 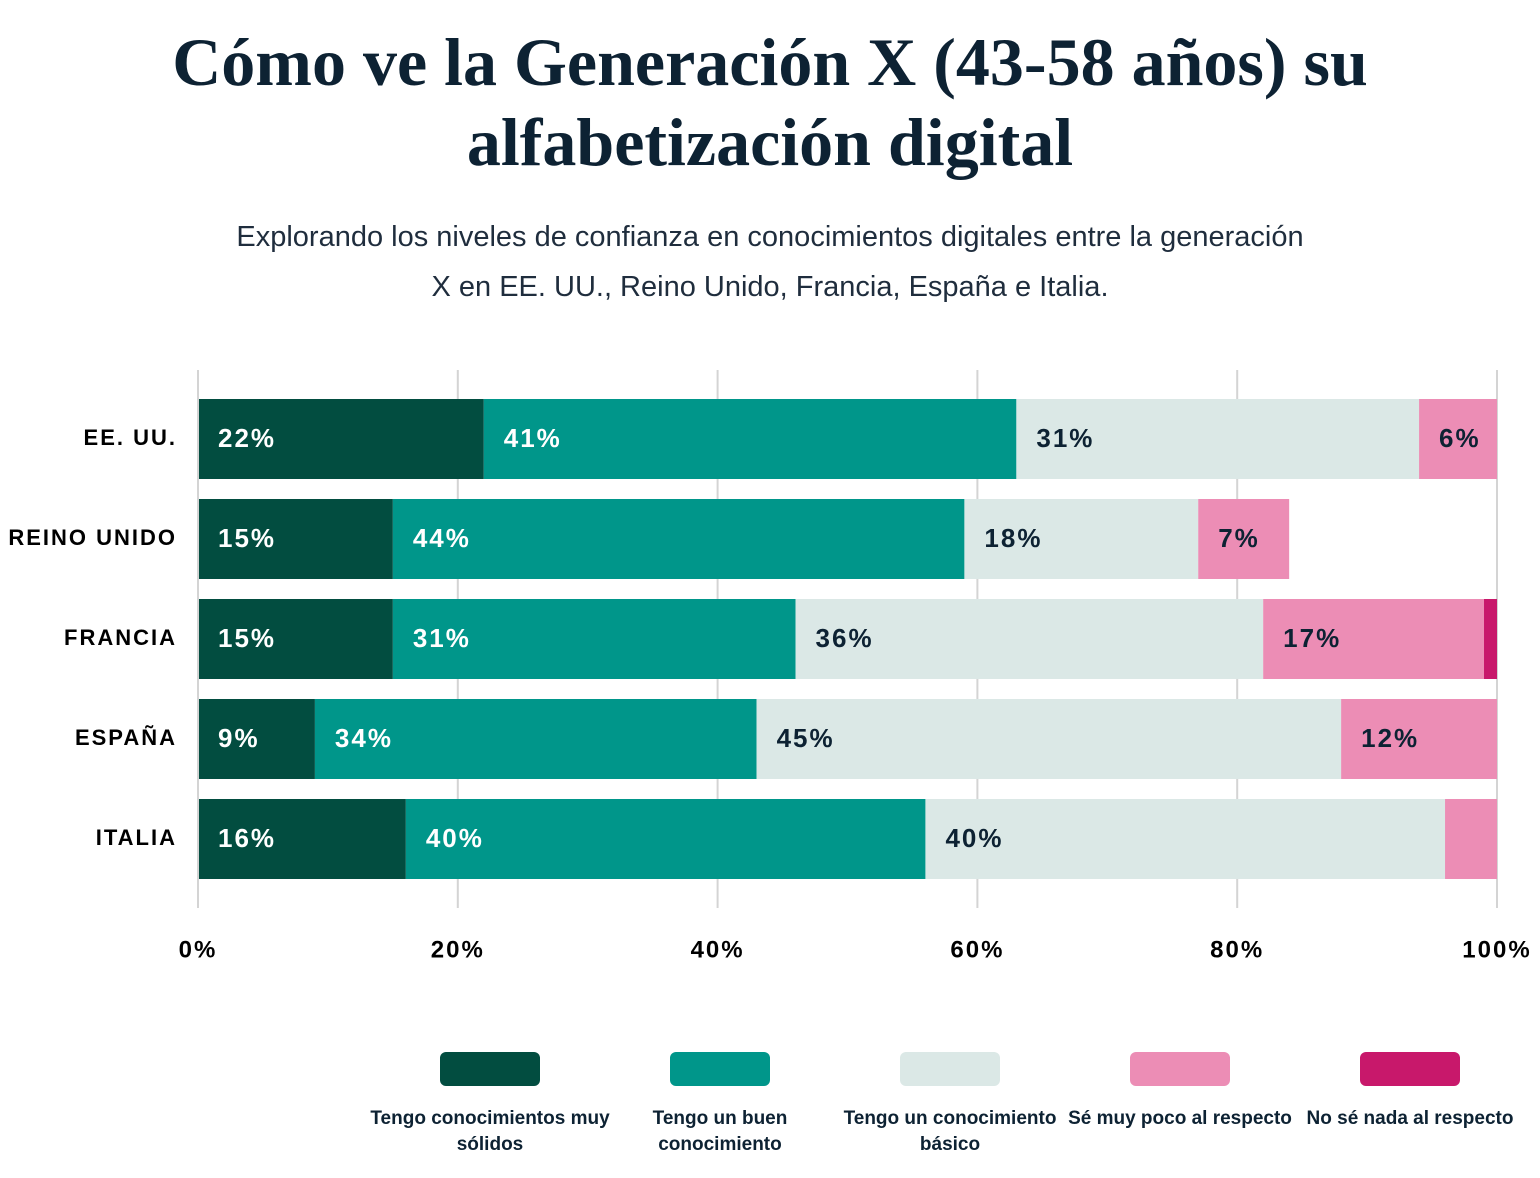 I want to click on data-label: 18%, so click(x=1013, y=538).